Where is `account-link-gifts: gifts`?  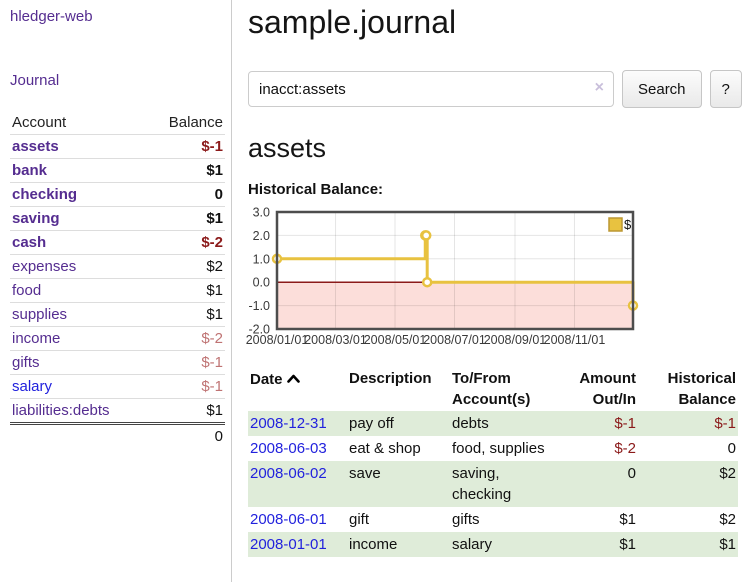
account-link-gifts: gifts is located at coordinates (26, 362).